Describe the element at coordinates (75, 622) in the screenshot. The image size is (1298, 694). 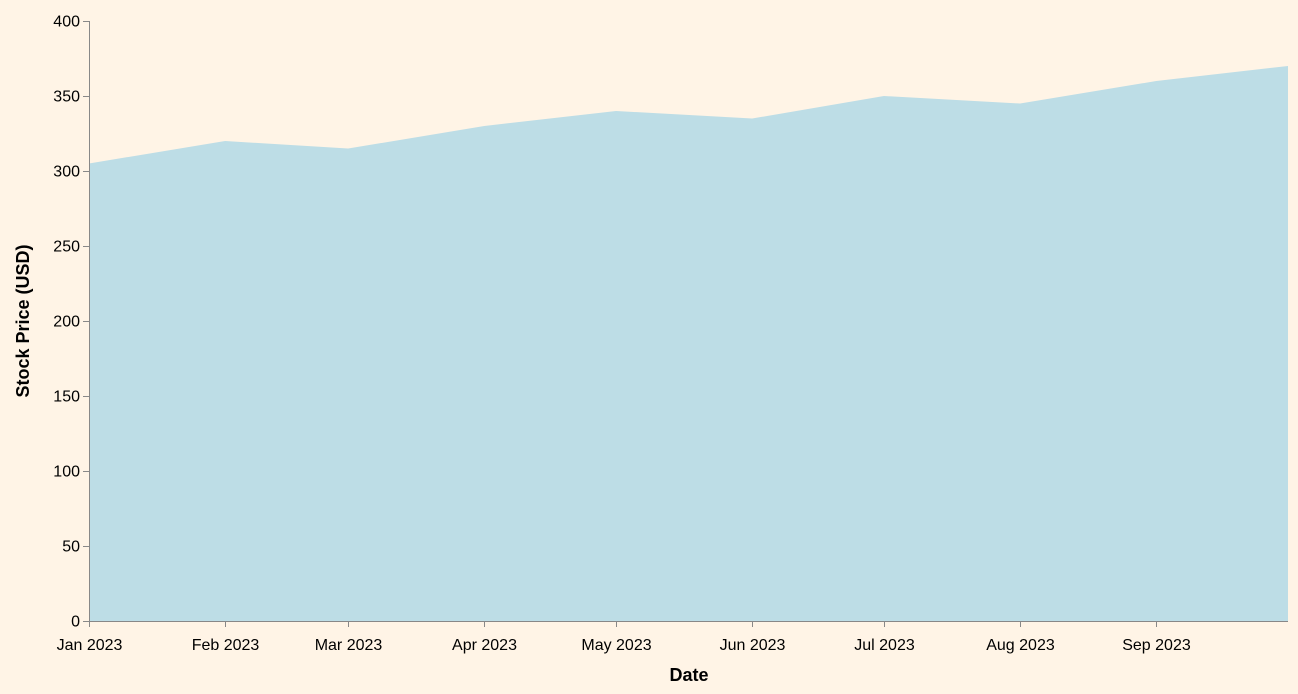
I see `y-tick-label: 0` at that location.